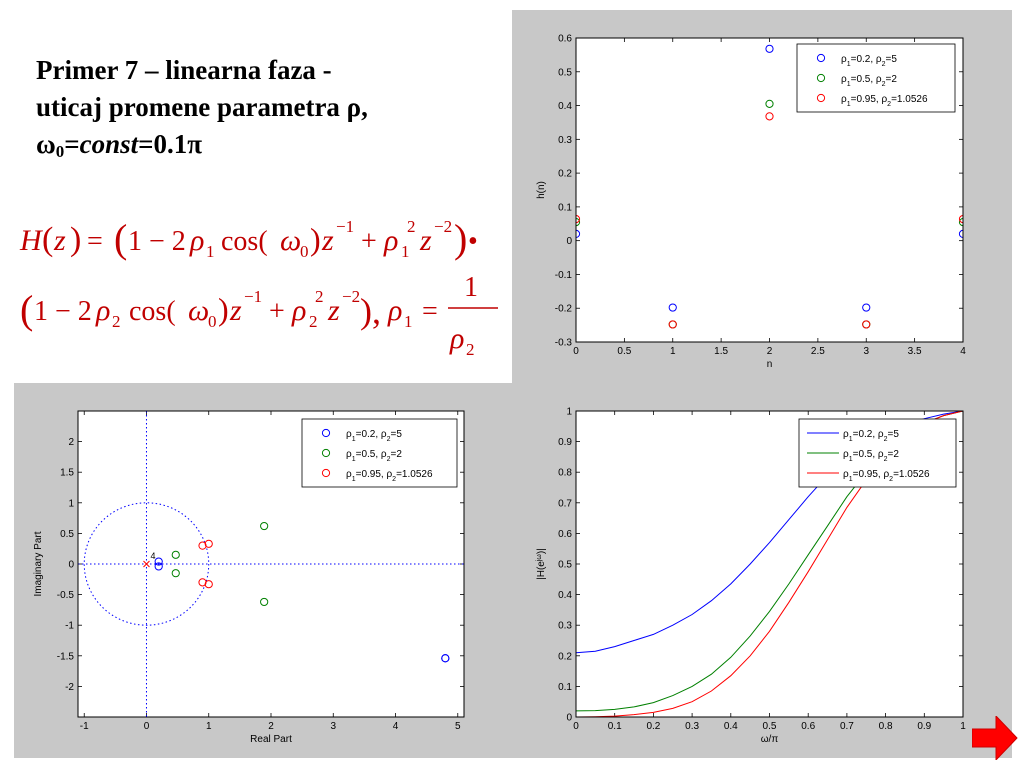  What do you see at coordinates (924, 726) in the screenshot?
I see `x-tick-label: 0.9` at bounding box center [924, 726].